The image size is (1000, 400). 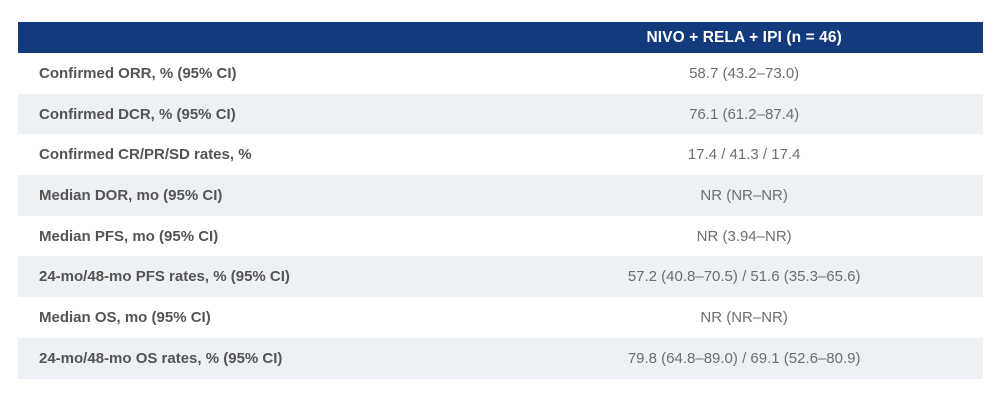 What do you see at coordinates (125, 317) in the screenshot?
I see `row-label: Median OS, mo (95% CI)` at bounding box center [125, 317].